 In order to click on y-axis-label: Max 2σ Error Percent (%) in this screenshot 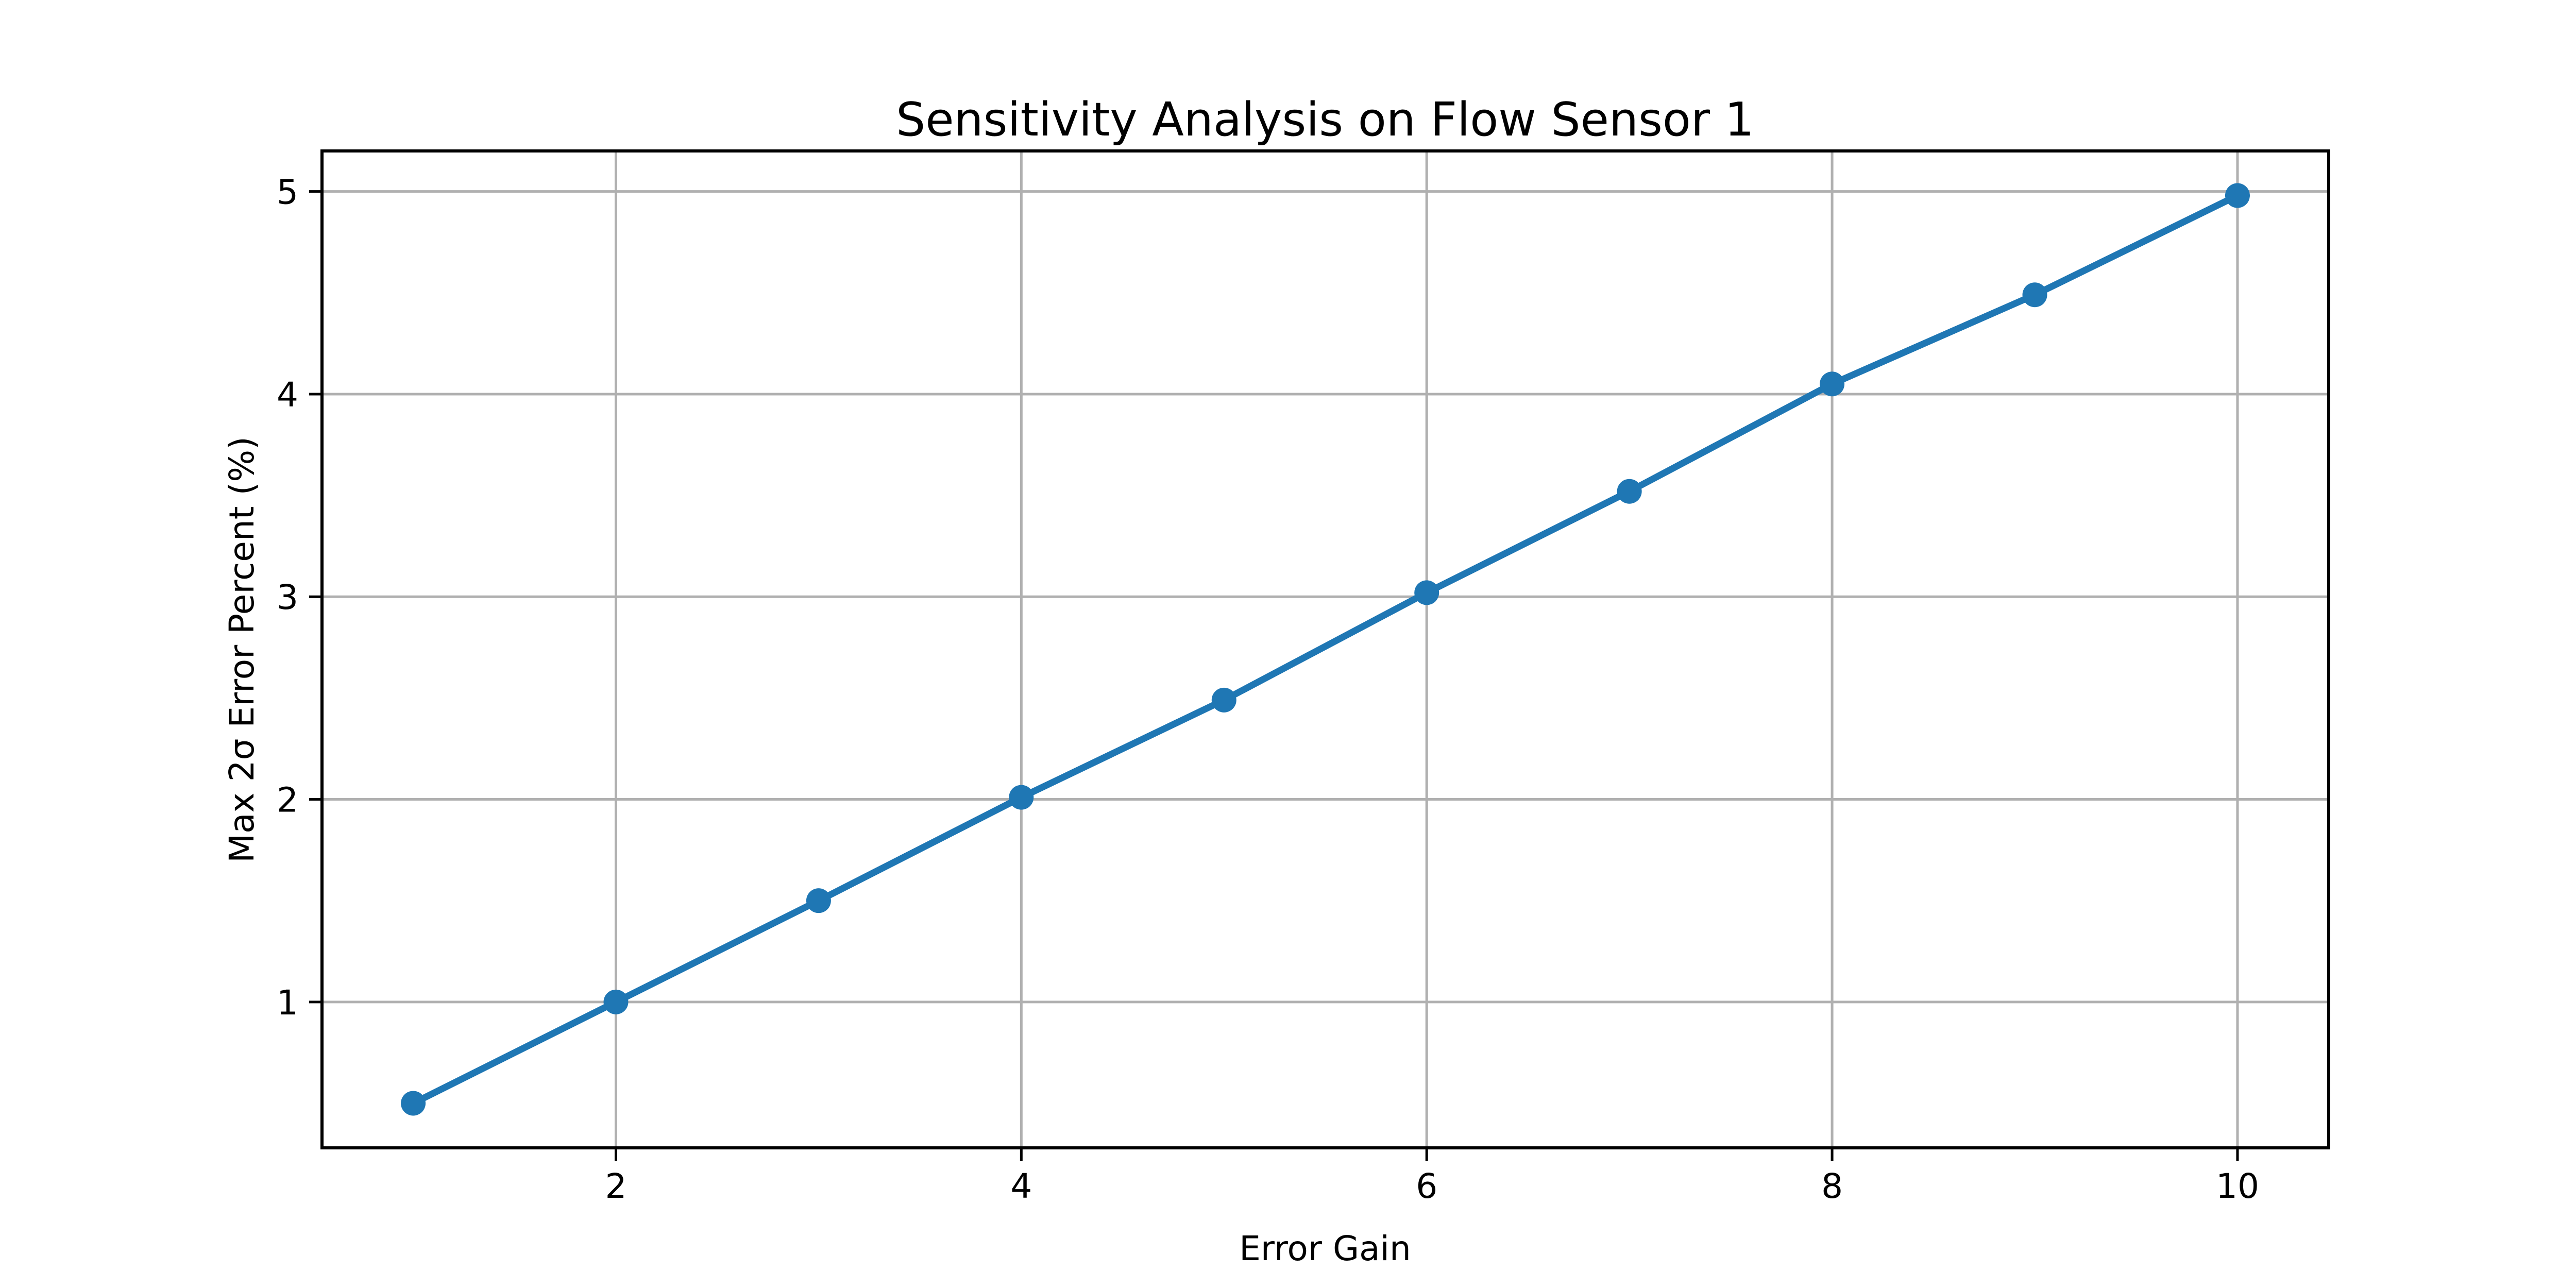, I will do `click(242, 649)`.